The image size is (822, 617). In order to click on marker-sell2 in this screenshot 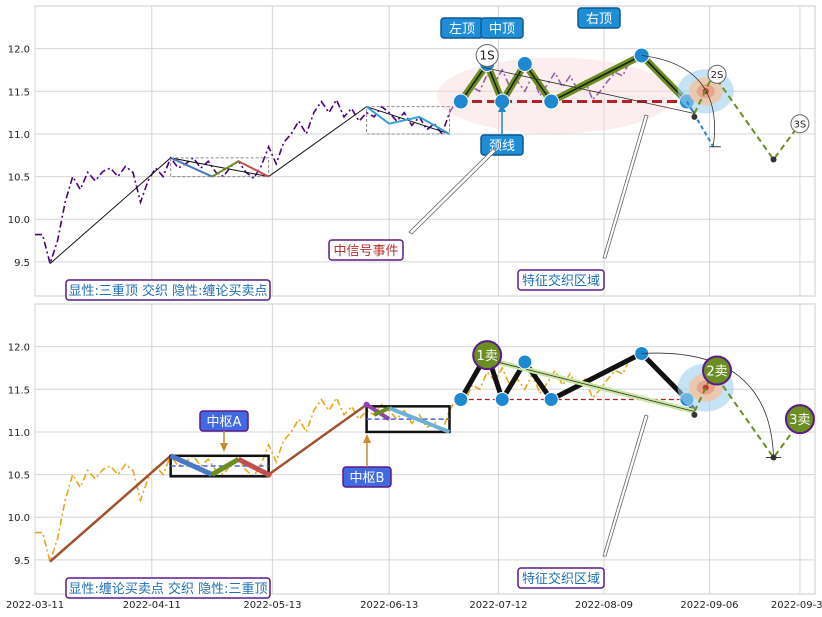, I will do `click(717, 370)`.